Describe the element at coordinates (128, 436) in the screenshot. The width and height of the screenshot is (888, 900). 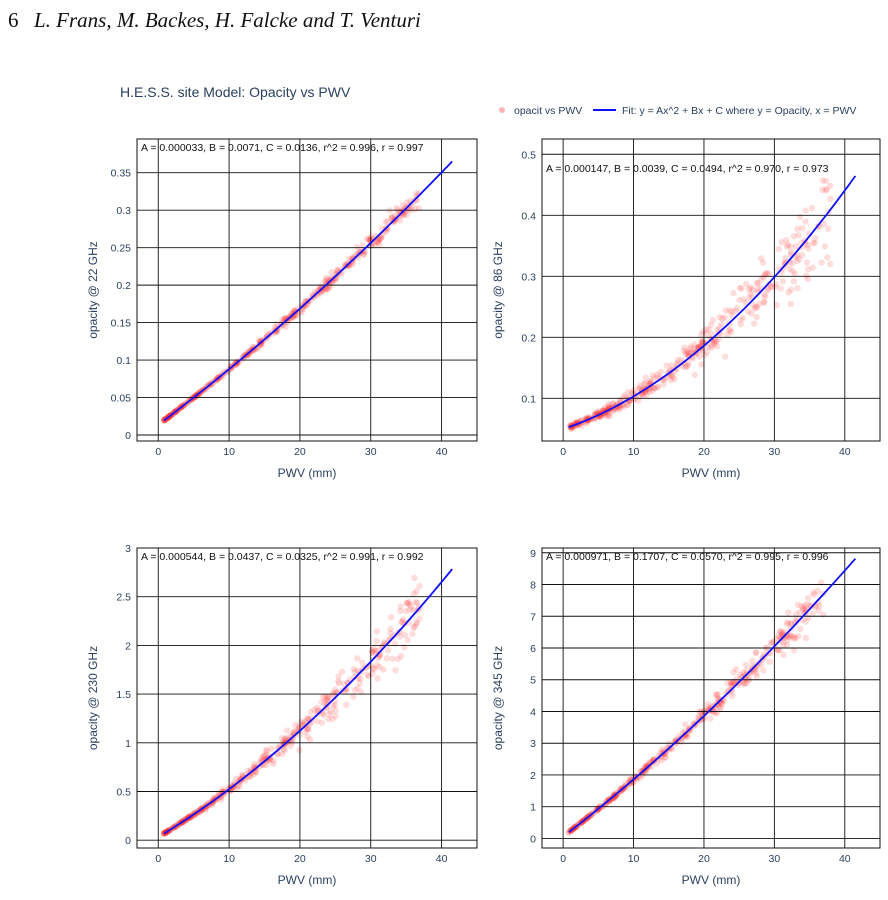
I see `22ghz-y-tick-label: 0` at that location.